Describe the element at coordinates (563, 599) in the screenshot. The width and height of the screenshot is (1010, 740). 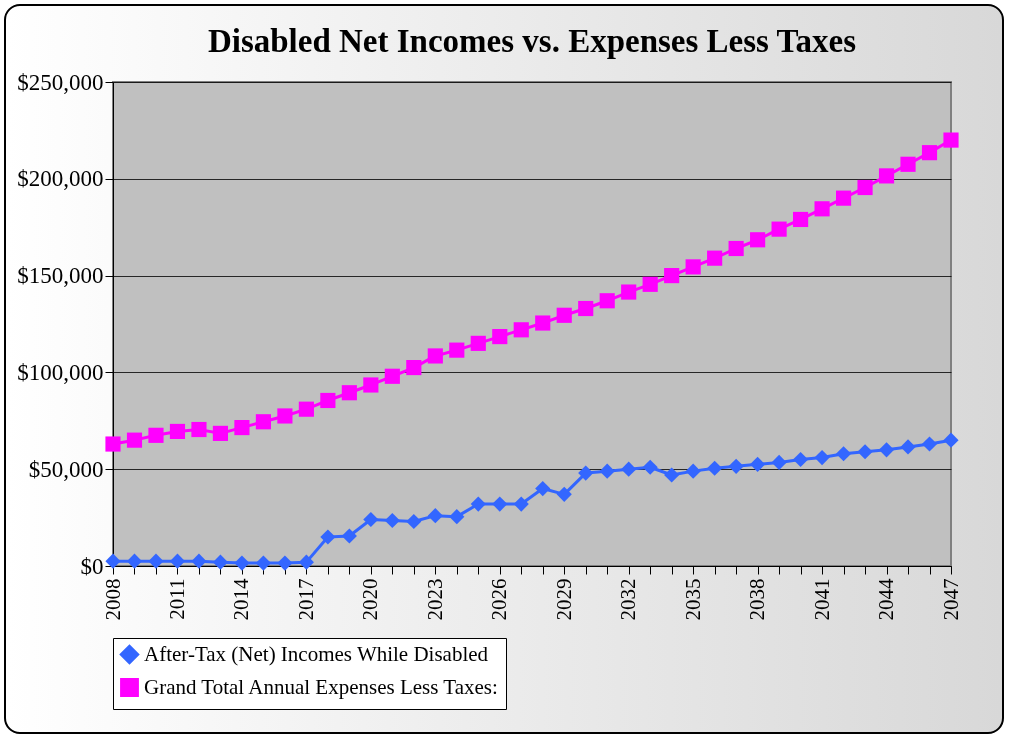
I see `x-tick-label: 2029` at that location.